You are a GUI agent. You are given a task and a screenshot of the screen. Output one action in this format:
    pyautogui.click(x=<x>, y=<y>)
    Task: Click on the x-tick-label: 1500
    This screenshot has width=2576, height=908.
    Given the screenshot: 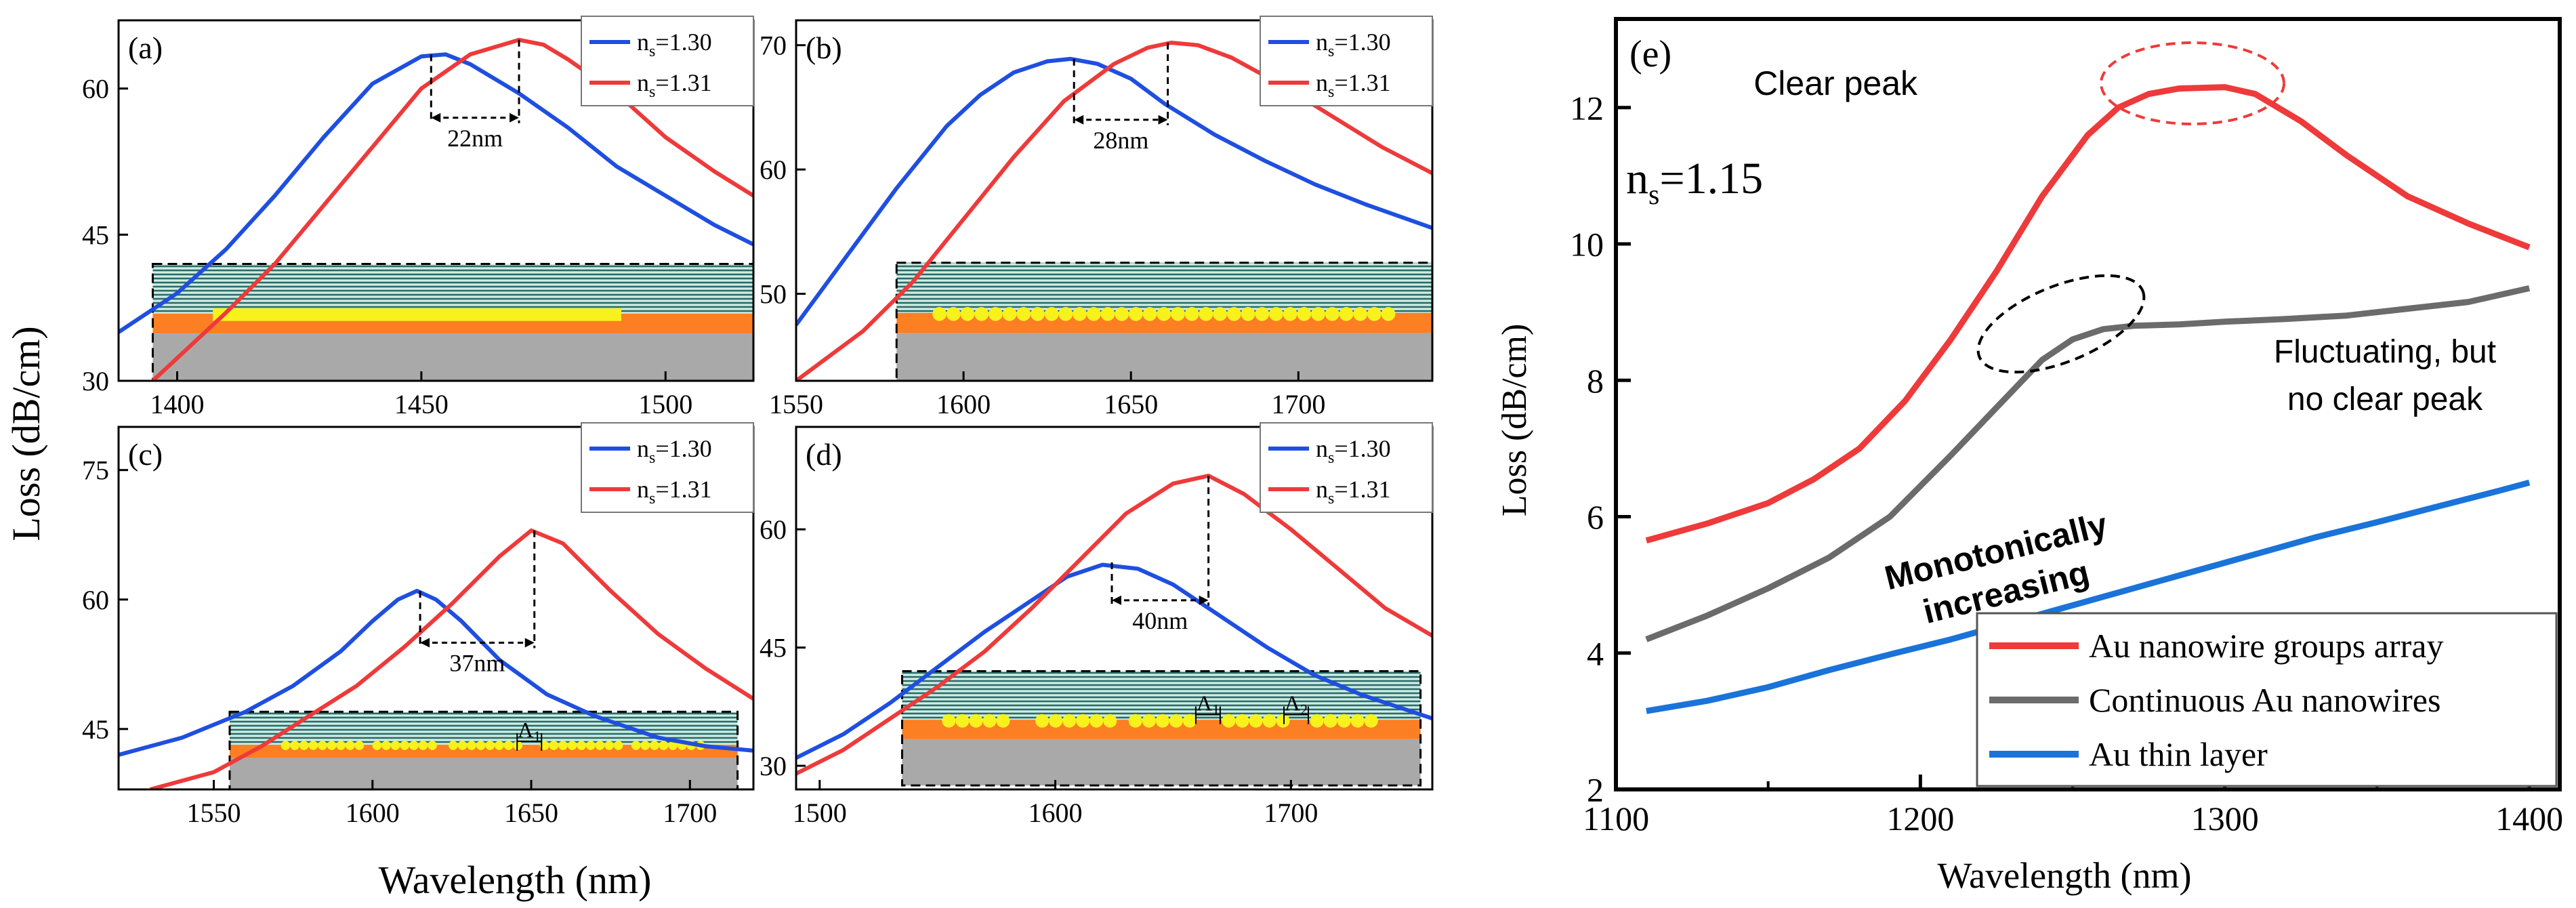 What is the action you would take?
    pyautogui.click(x=820, y=813)
    